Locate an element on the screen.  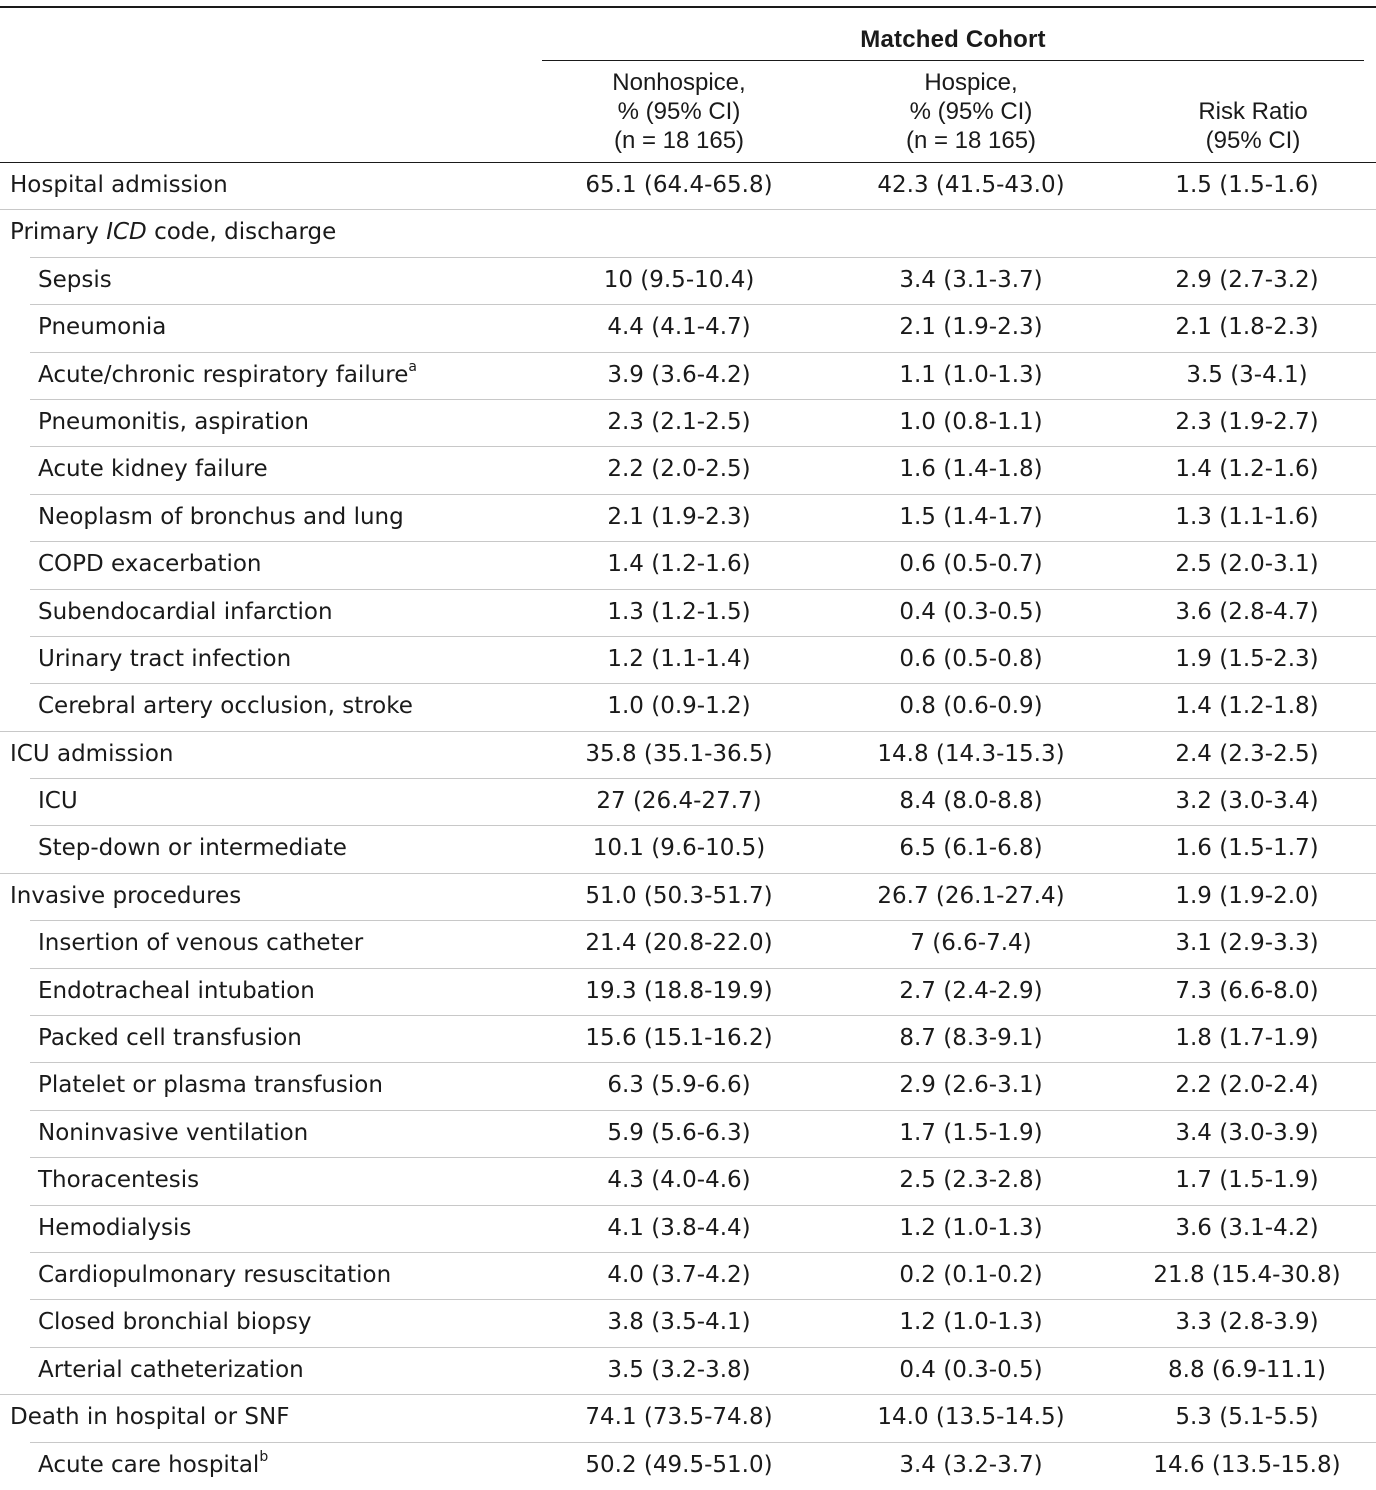
row-label: Primary ICD code, discharge is located at coordinates (173, 232).